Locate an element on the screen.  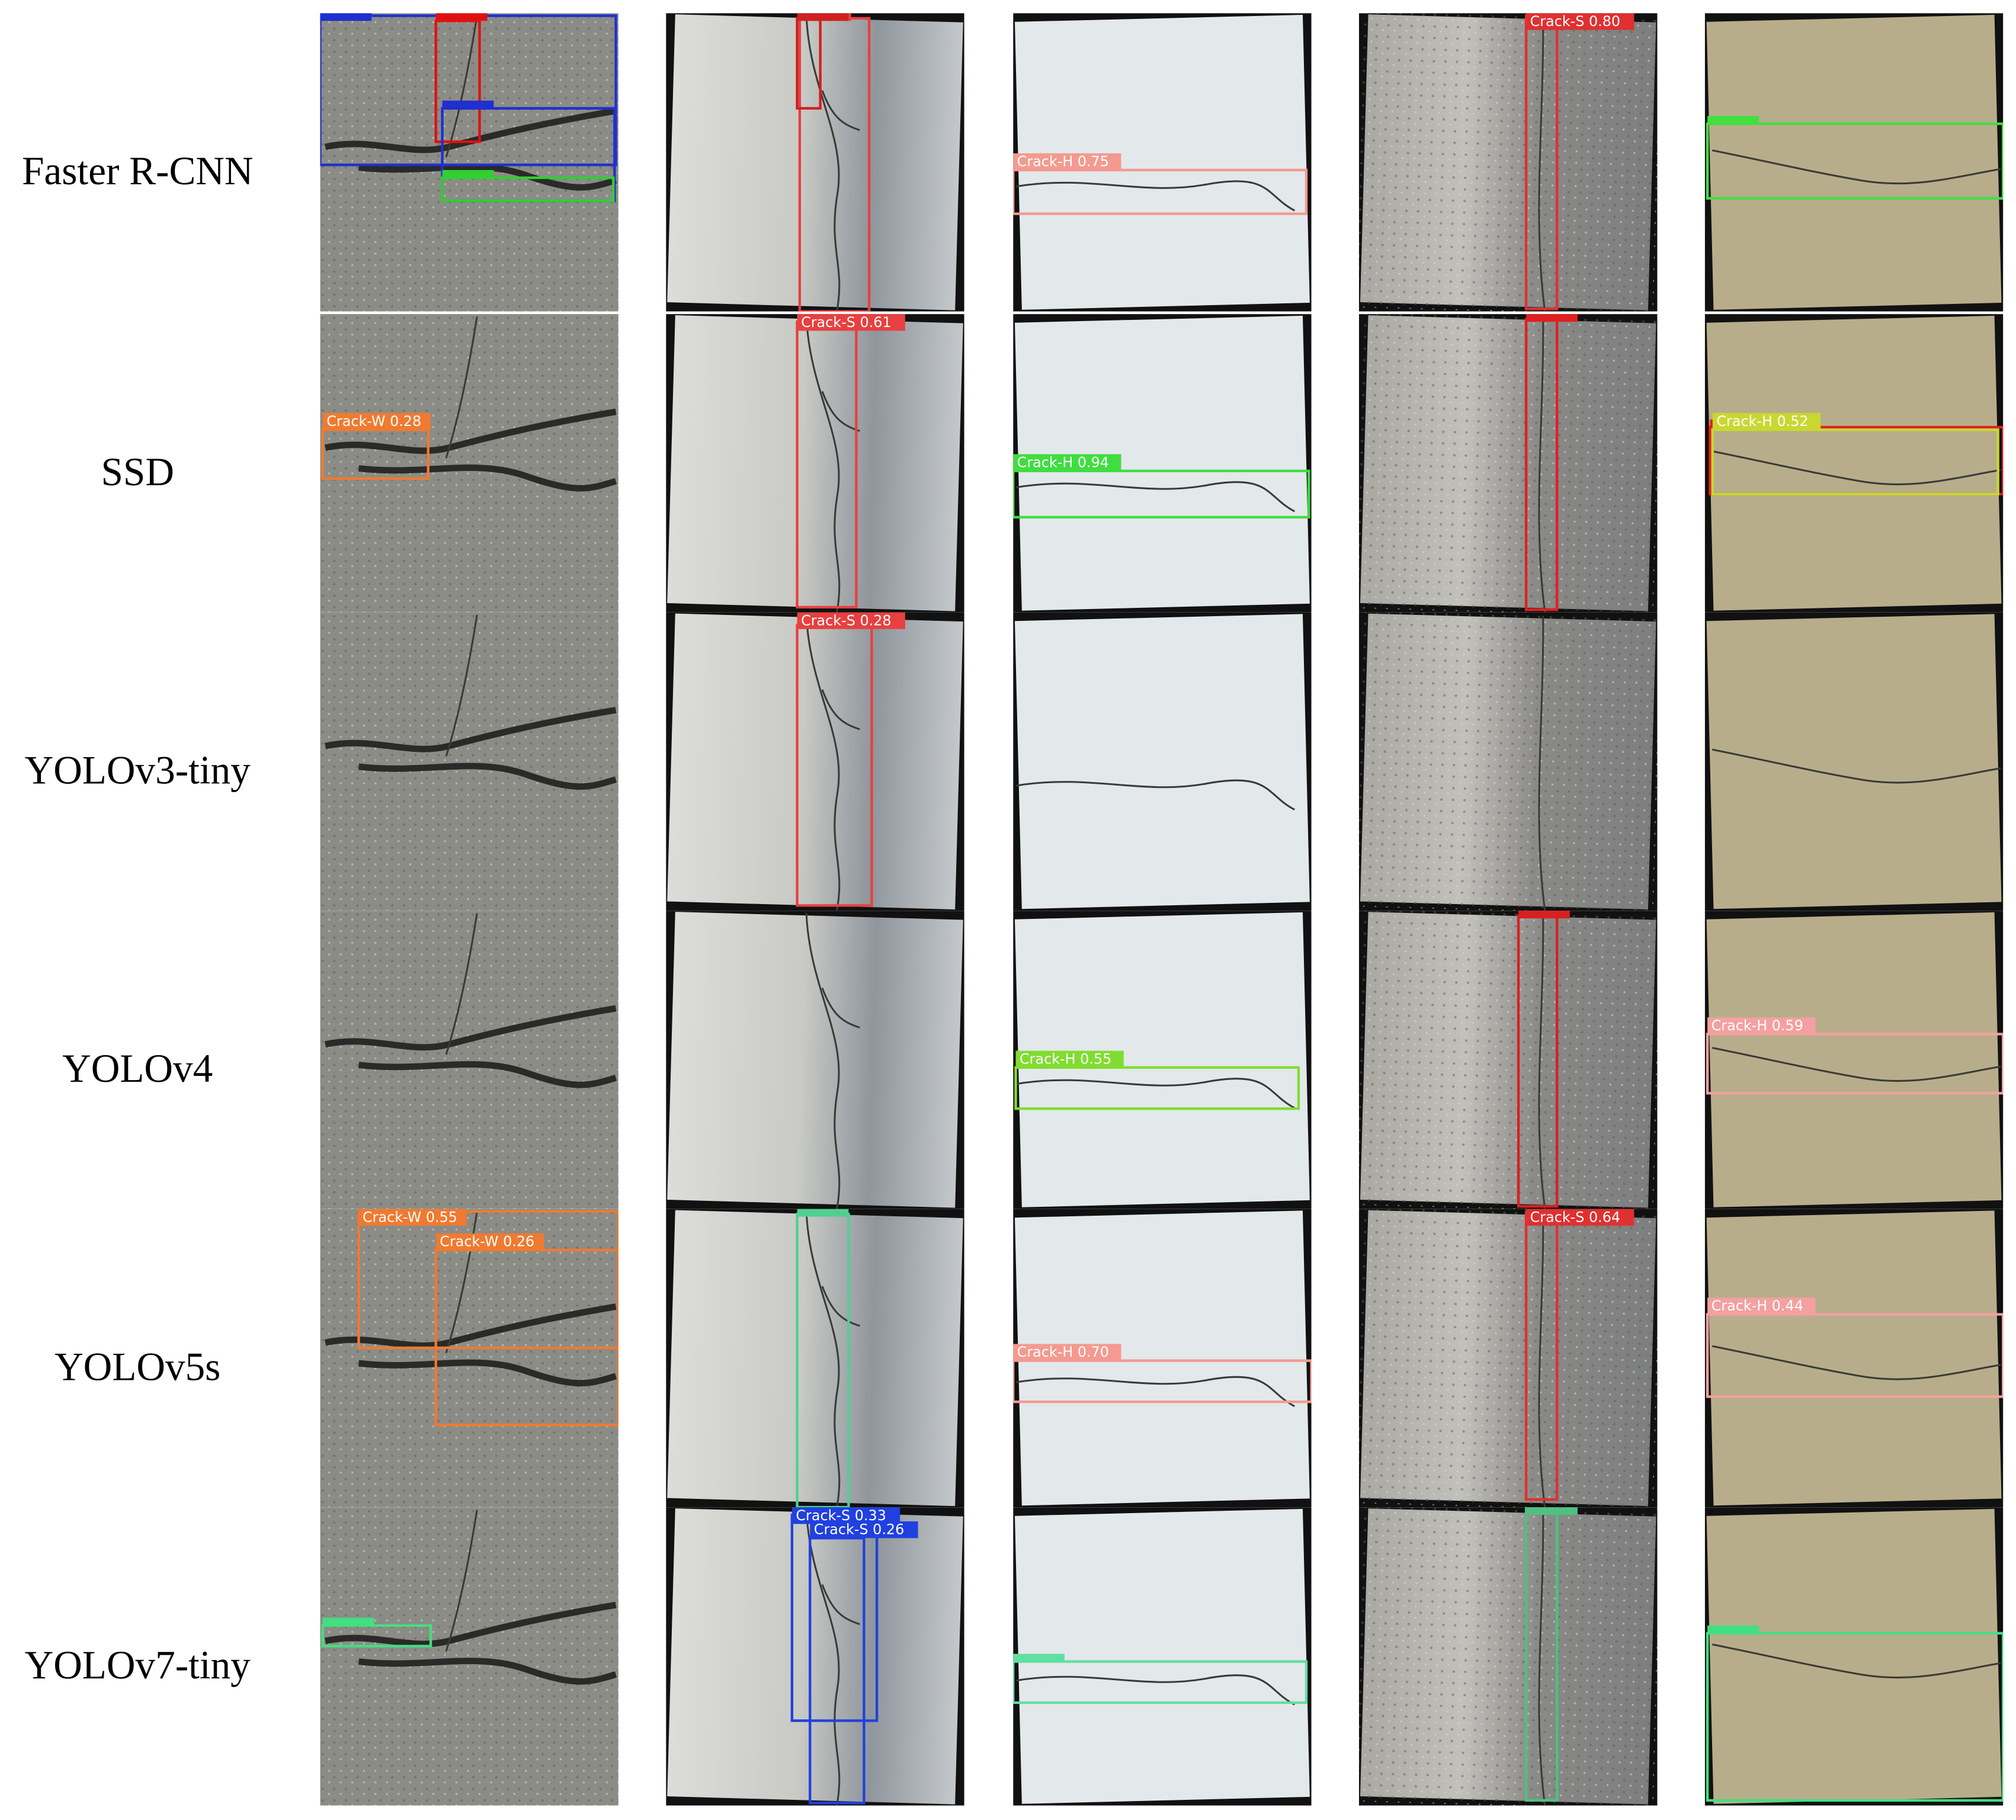
detection-label: Crack-W 0.26 is located at coordinates (487, 1241).